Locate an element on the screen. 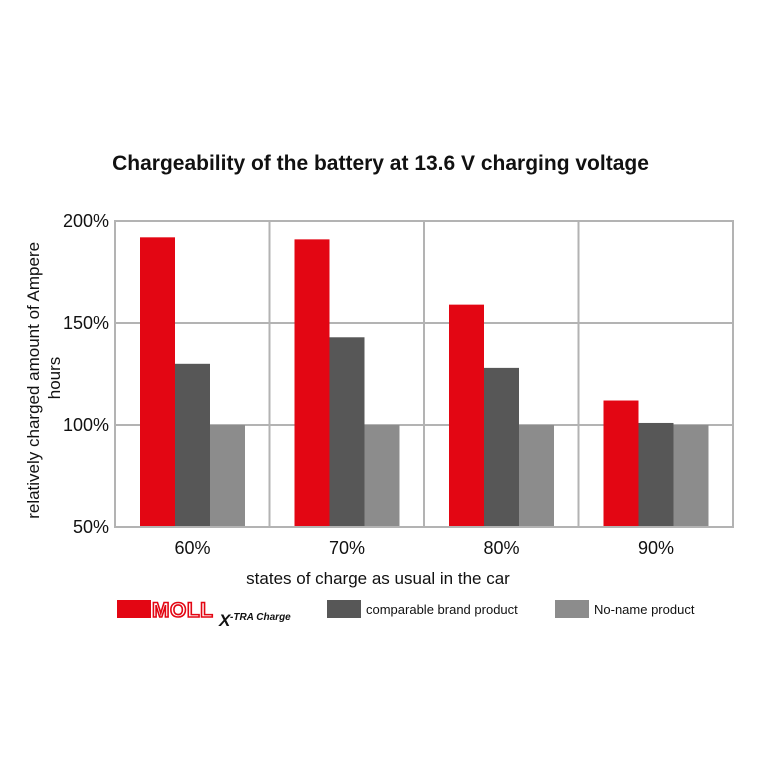 The image size is (761, 761). y-axis-title-line-1: relatively charged amount of Ampere is located at coordinates (33, 380).